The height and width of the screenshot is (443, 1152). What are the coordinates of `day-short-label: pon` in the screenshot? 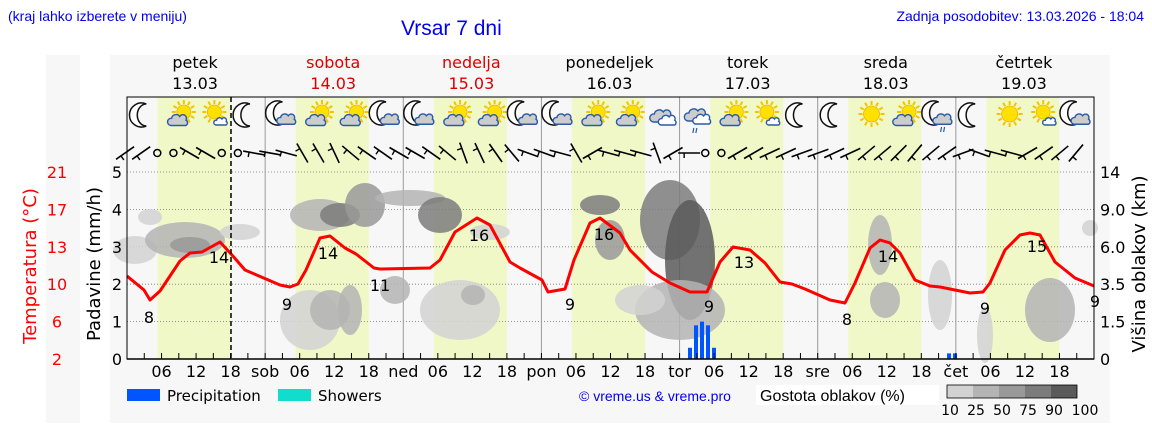 It's located at (541, 371).